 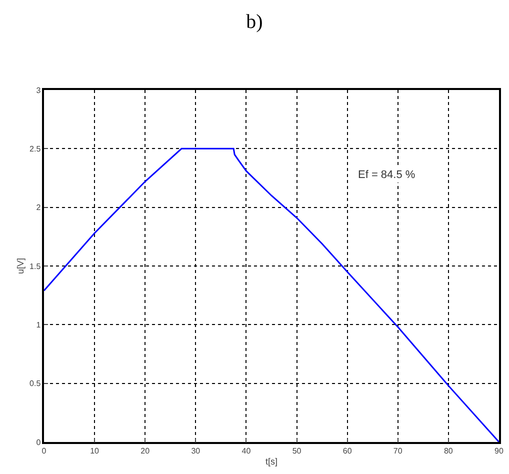 What do you see at coordinates (145, 451) in the screenshot?
I see `x-tick-label: 20` at bounding box center [145, 451].